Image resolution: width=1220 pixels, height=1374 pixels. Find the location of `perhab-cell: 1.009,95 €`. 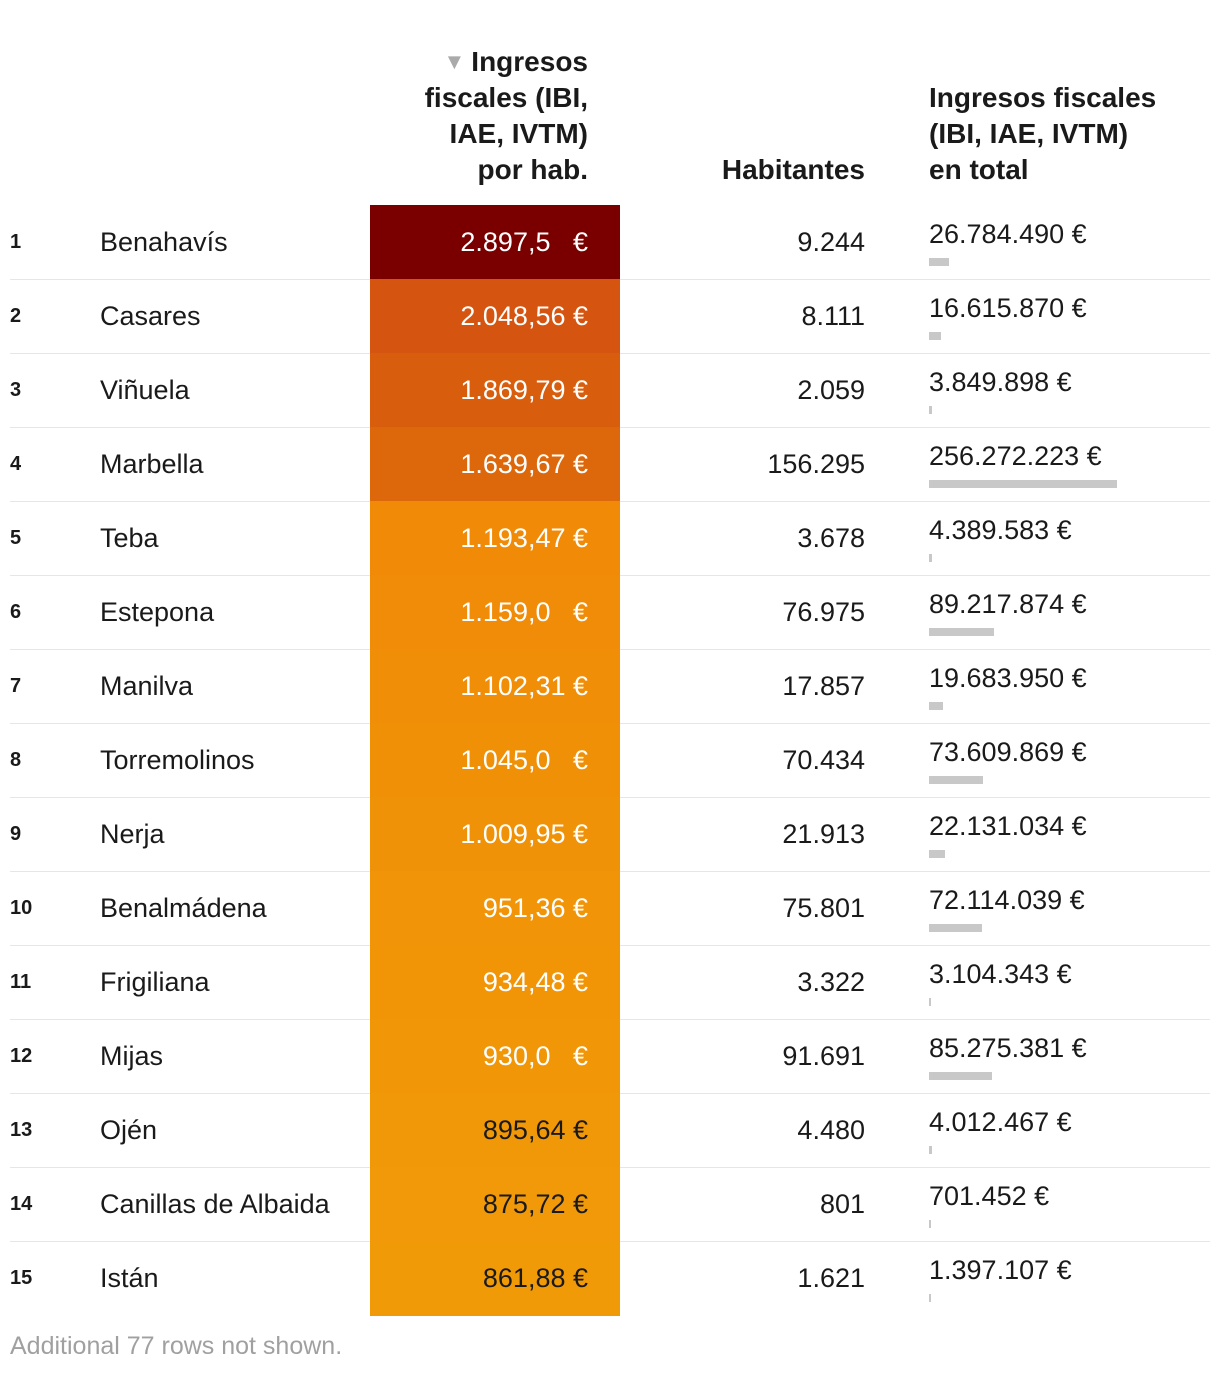

perhab-cell: 1.009,95 € is located at coordinates (495, 834).